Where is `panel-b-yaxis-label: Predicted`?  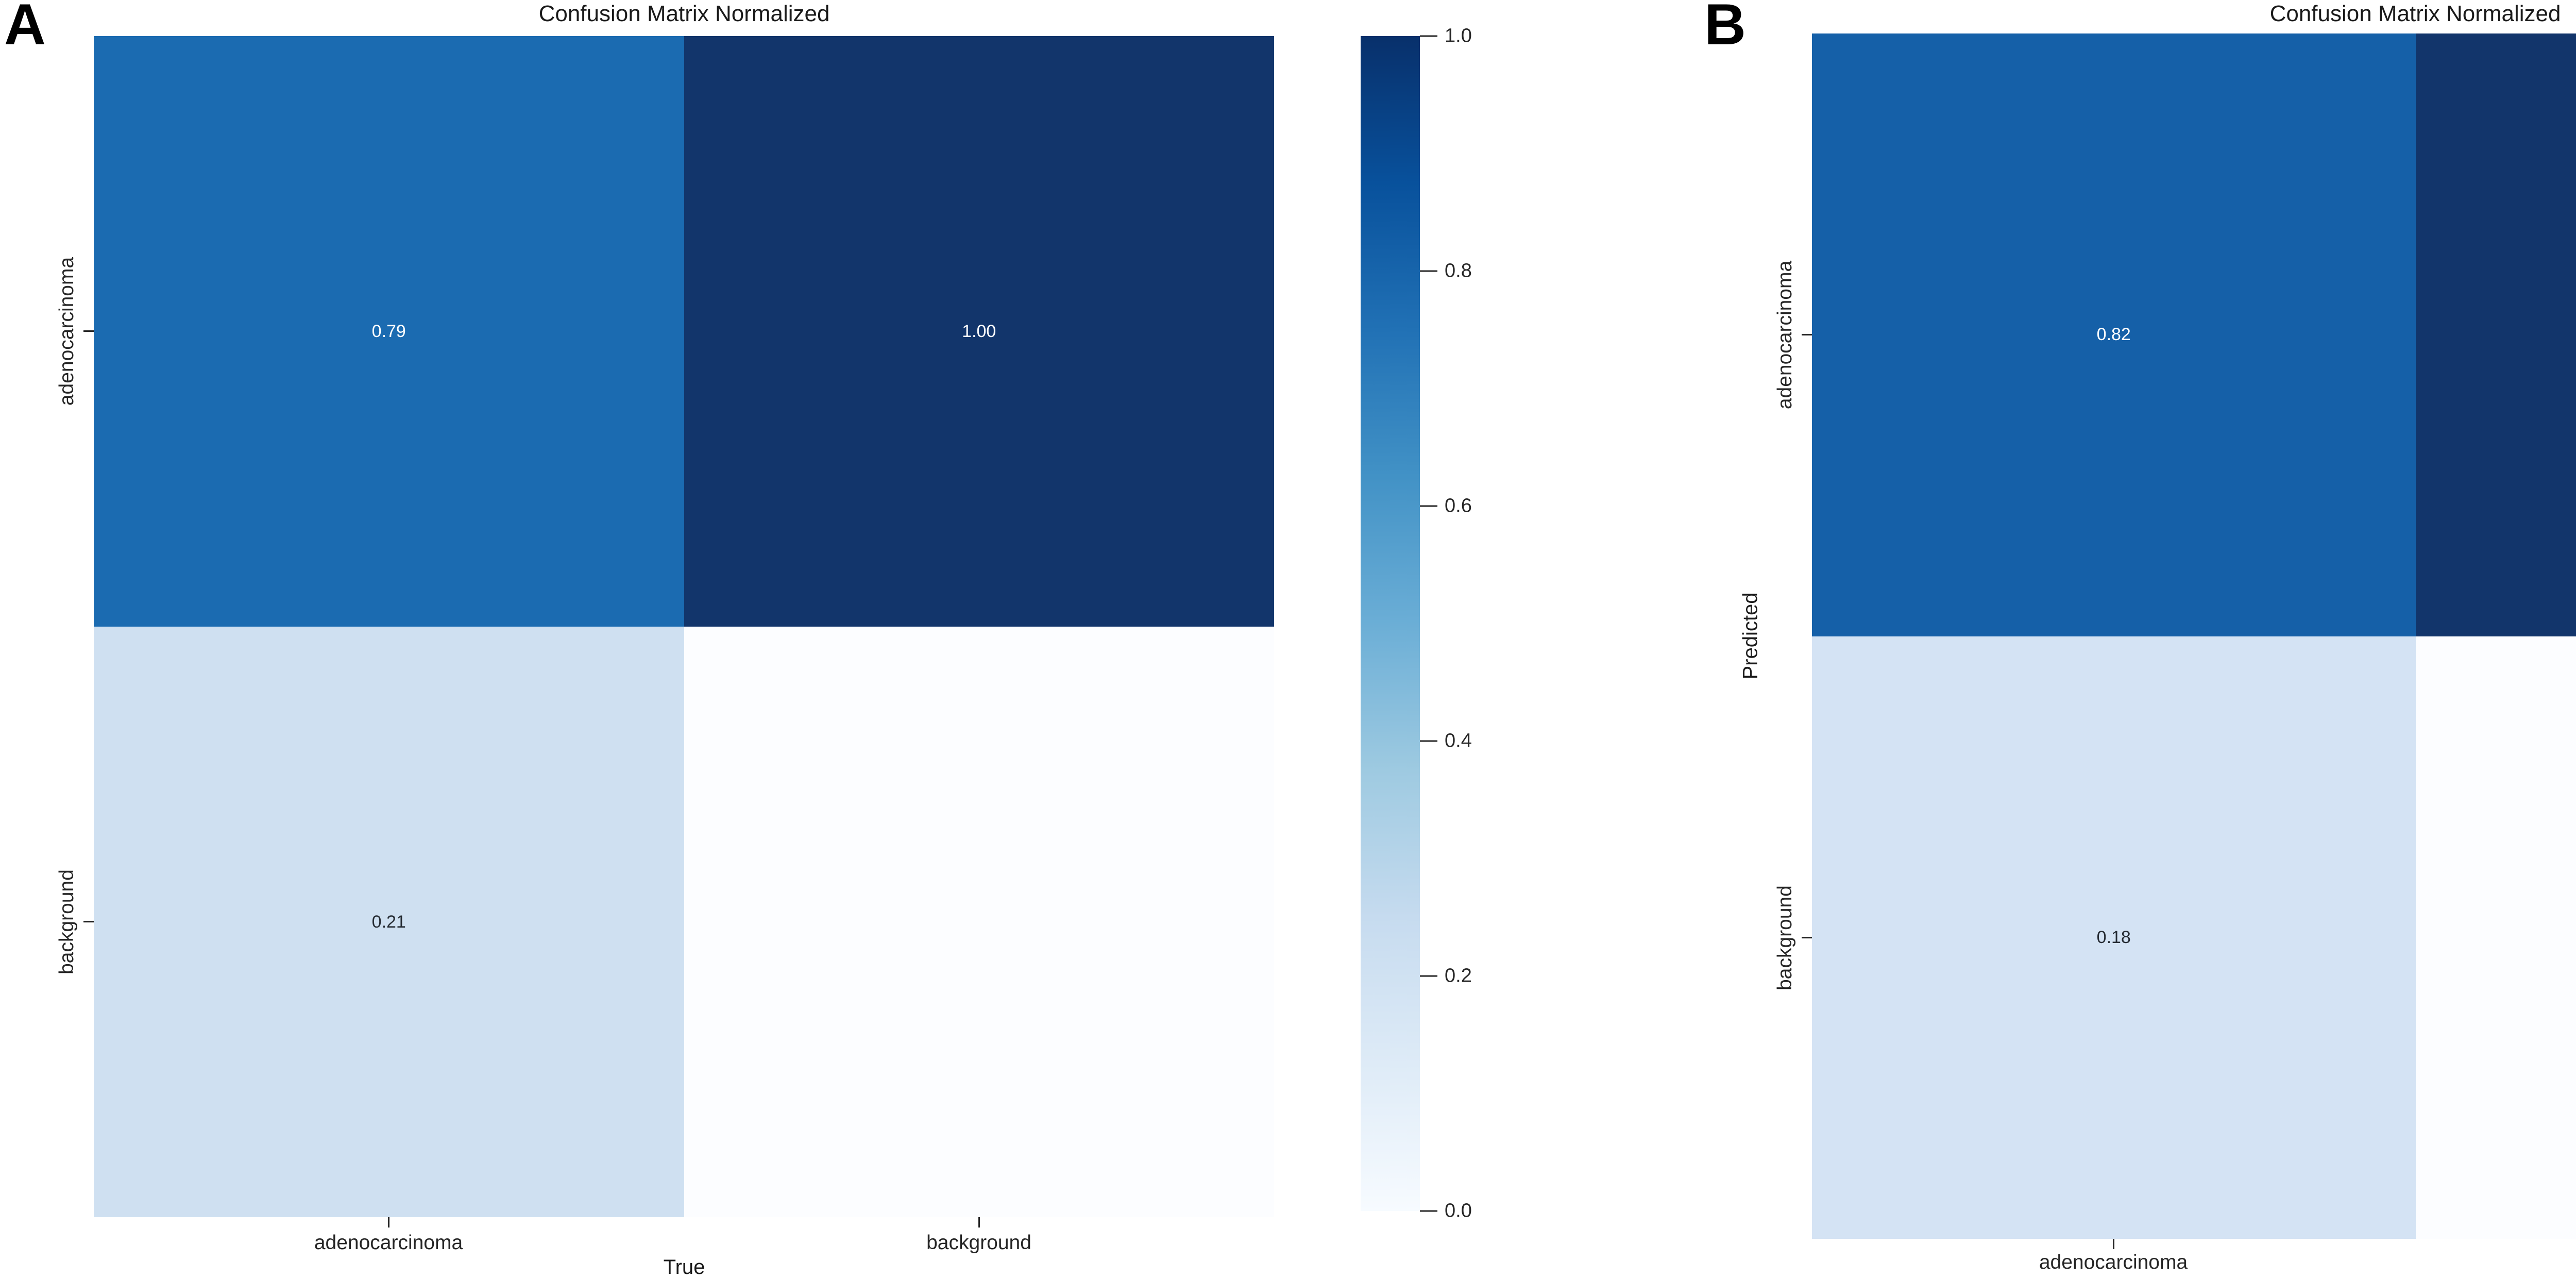
panel-b-yaxis-label: Predicted is located at coordinates (1750, 636).